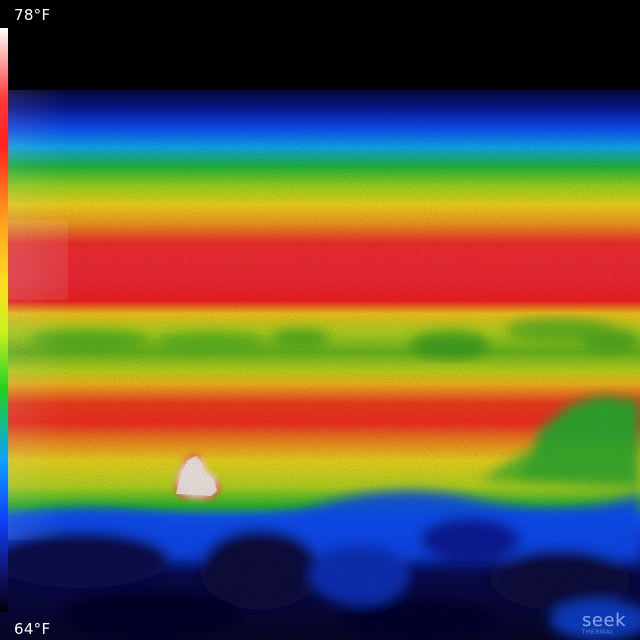 The image size is (640, 640). Describe the element at coordinates (32, 629) in the screenshot. I see `min-temperature-label: 64°F` at that location.